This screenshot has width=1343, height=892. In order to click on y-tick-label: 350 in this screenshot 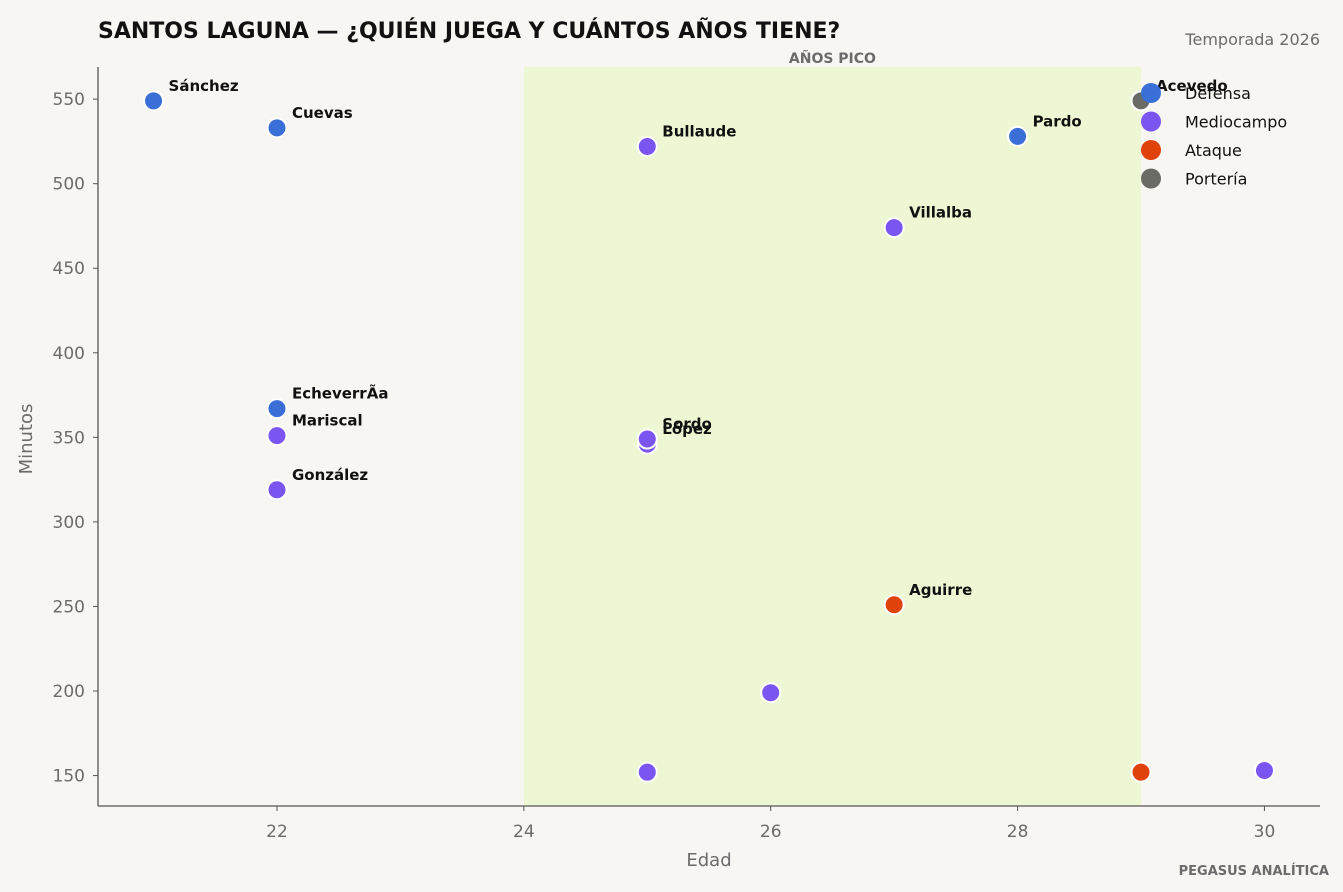, I will do `click(69, 438)`.